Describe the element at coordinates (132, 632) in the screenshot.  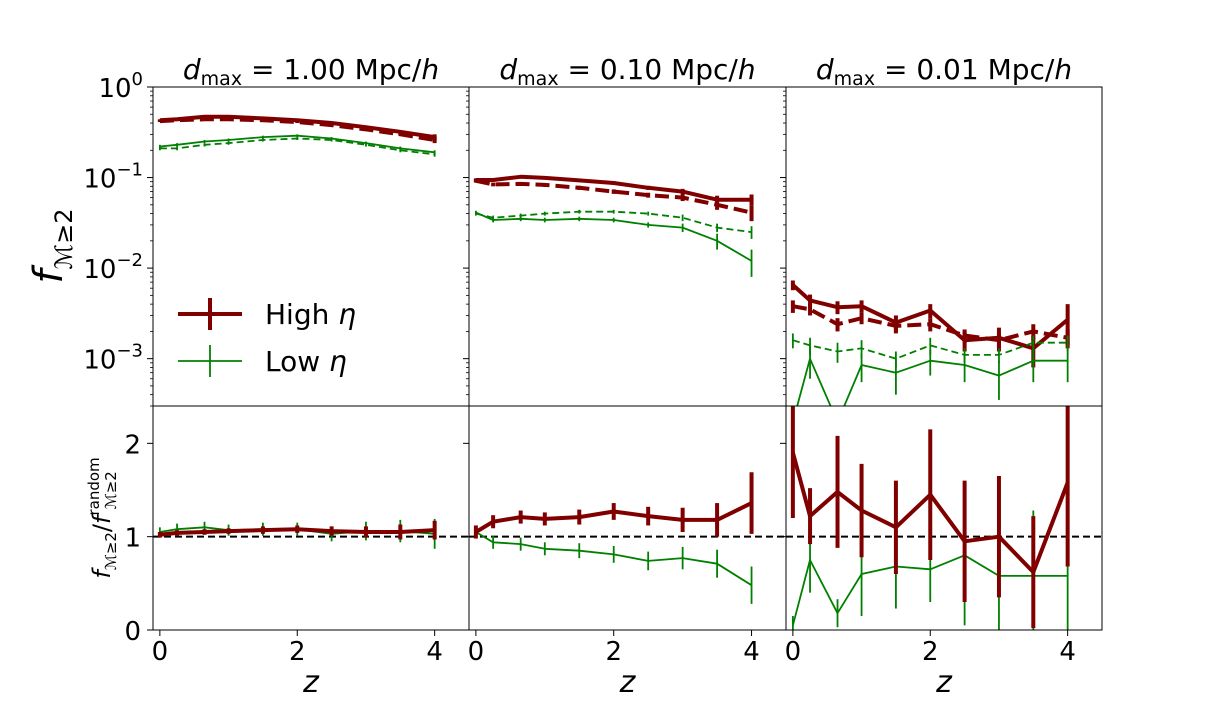
I see `bottom-y-tick-label: 0` at that location.